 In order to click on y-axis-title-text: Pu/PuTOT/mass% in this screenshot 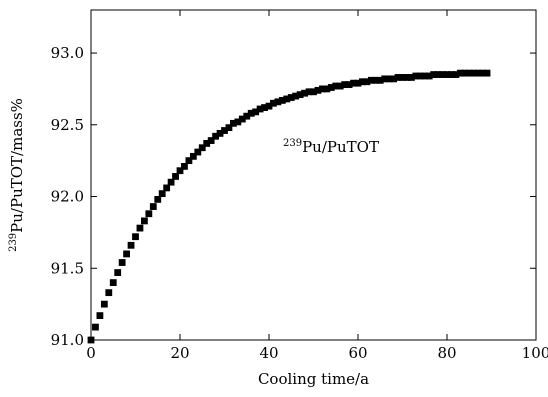, I will do `click(17, 165)`.